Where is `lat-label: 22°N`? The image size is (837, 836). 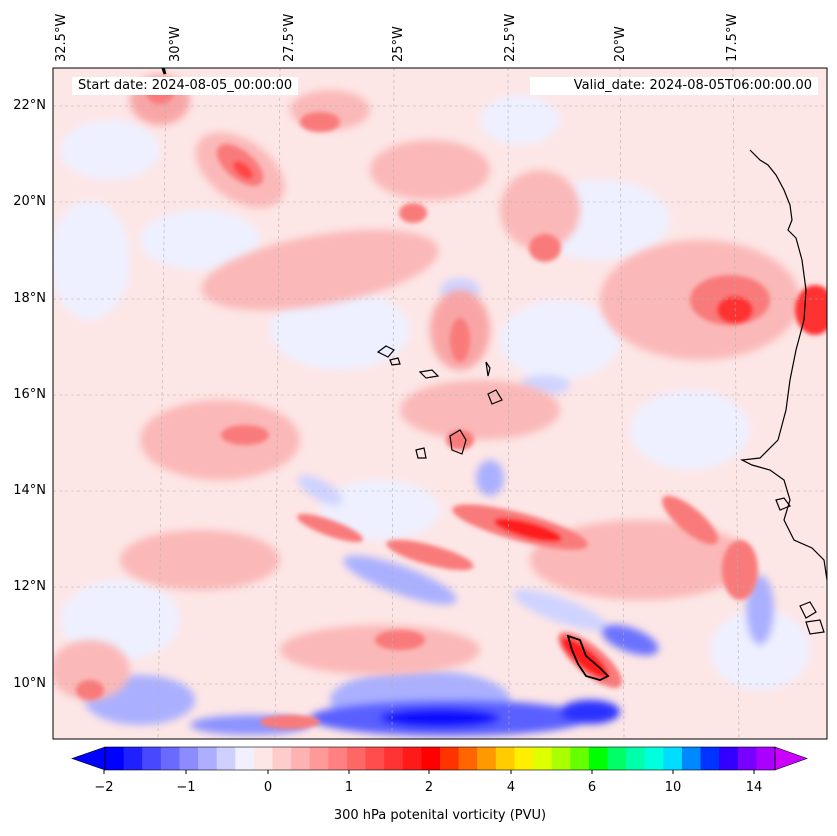
lat-label: 22°N is located at coordinates (29, 105).